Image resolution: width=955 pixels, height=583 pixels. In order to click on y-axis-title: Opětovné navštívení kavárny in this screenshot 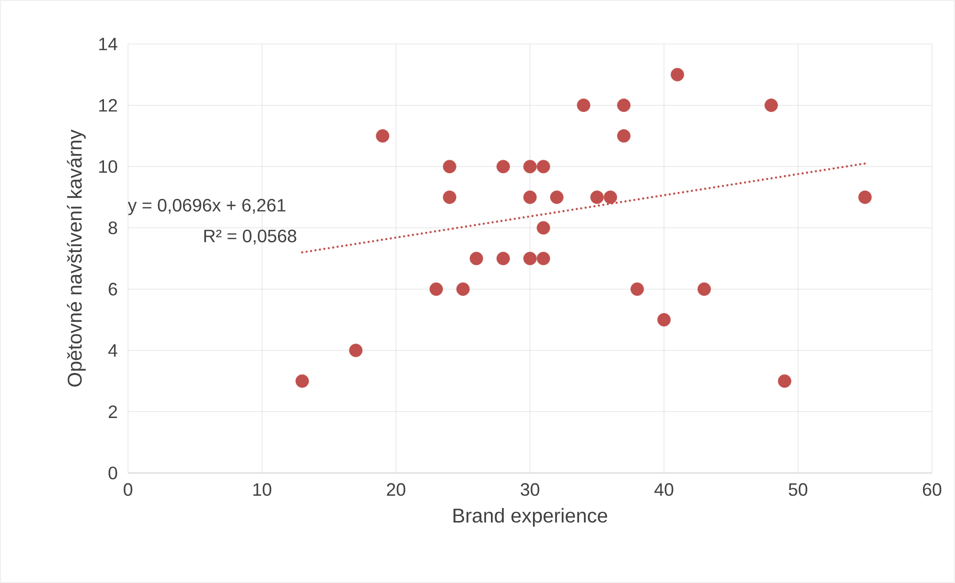, I will do `click(76, 258)`.